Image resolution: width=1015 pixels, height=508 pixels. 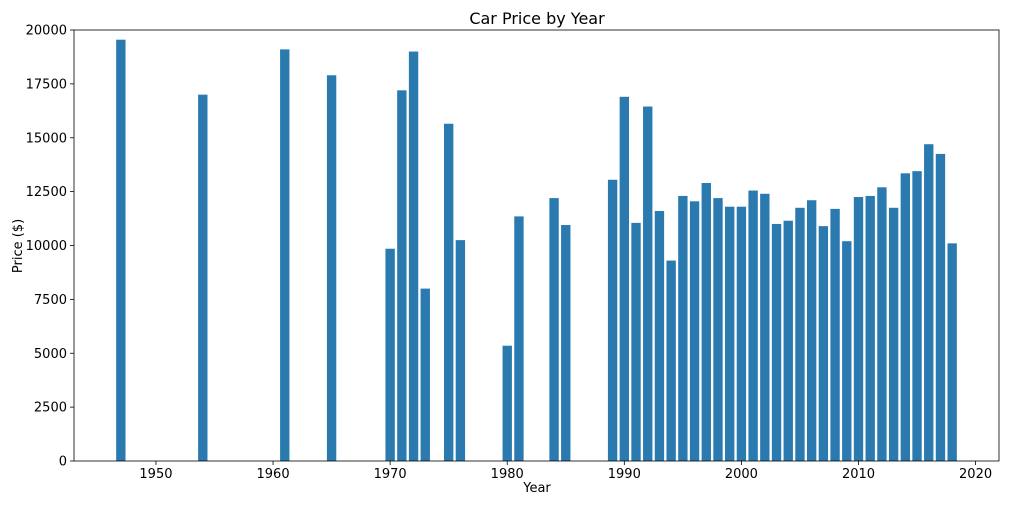 What do you see at coordinates (566, 343) in the screenshot?
I see `bar-1985` at bounding box center [566, 343].